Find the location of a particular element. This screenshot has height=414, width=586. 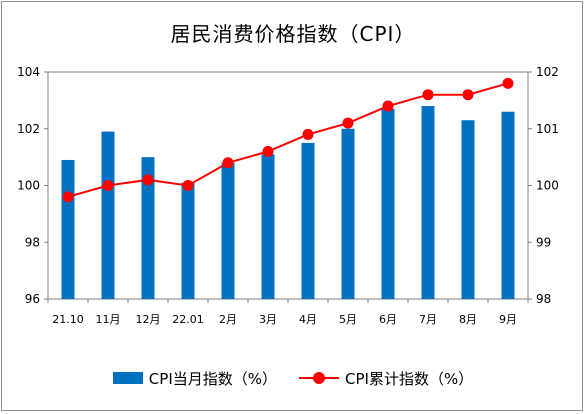

right-axis-tick-label: 98 is located at coordinates (543, 299).